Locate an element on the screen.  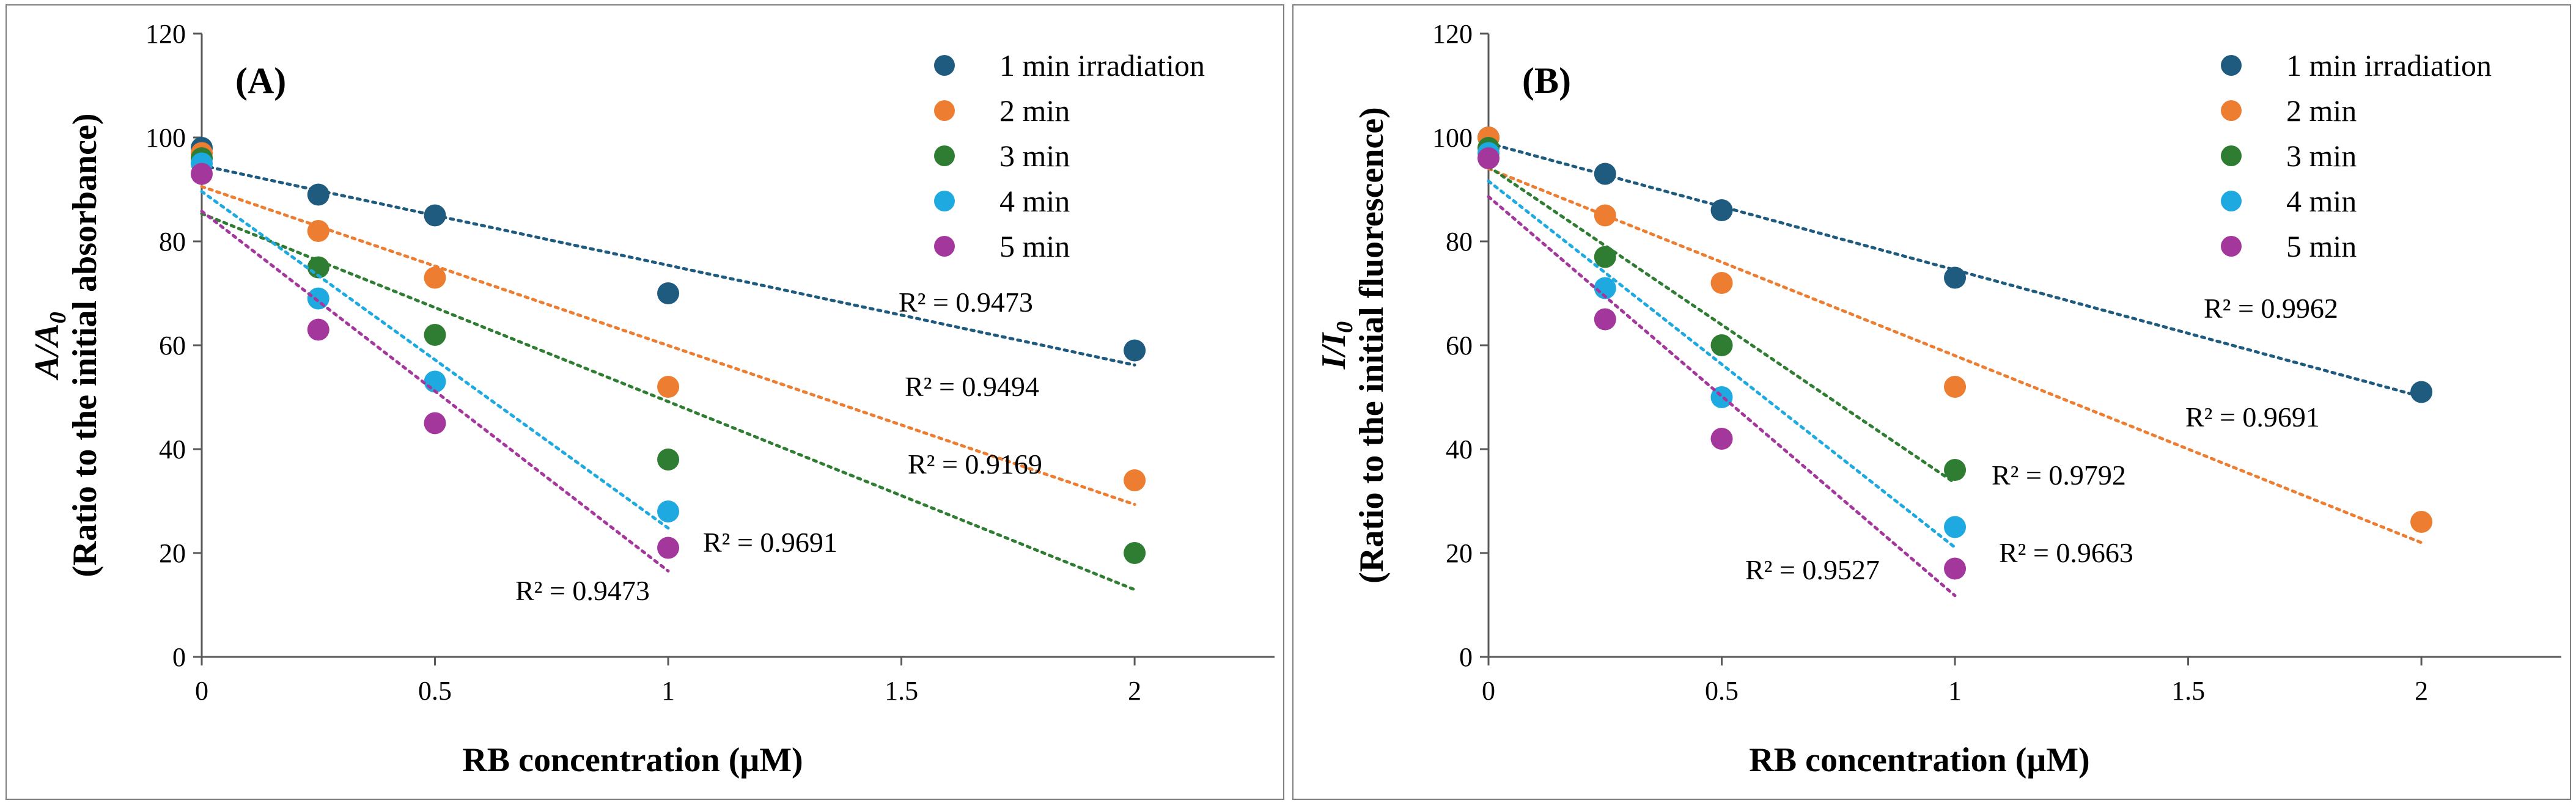
y-tick-label: 100 is located at coordinates (165, 138).